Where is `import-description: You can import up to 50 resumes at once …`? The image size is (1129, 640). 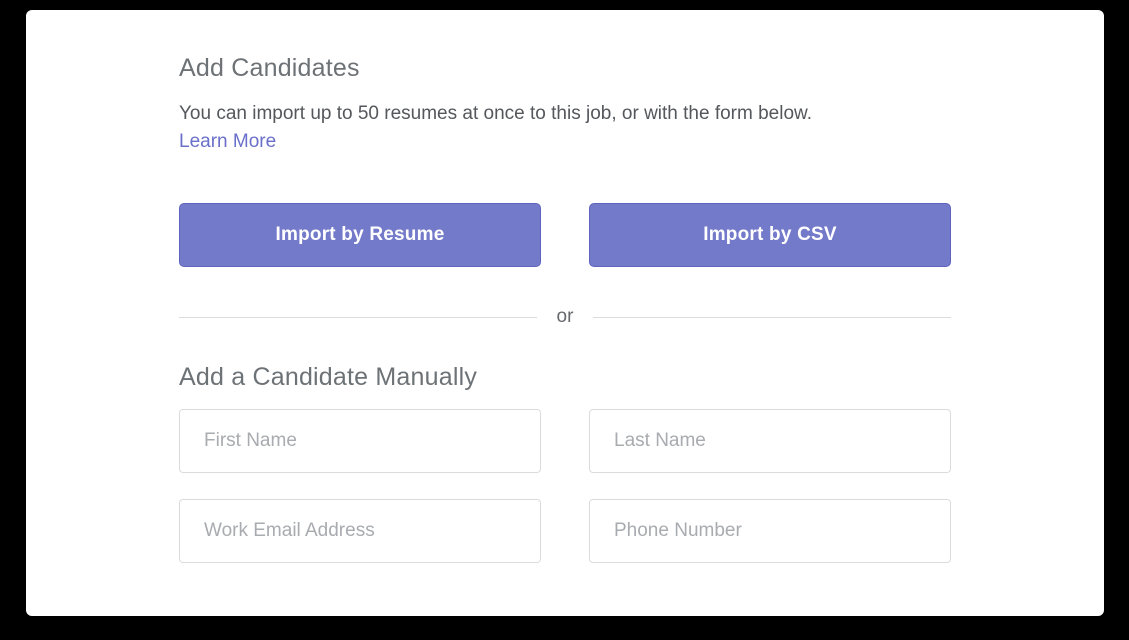
import-description: You can import up to 50 resumes at once … is located at coordinates (495, 113).